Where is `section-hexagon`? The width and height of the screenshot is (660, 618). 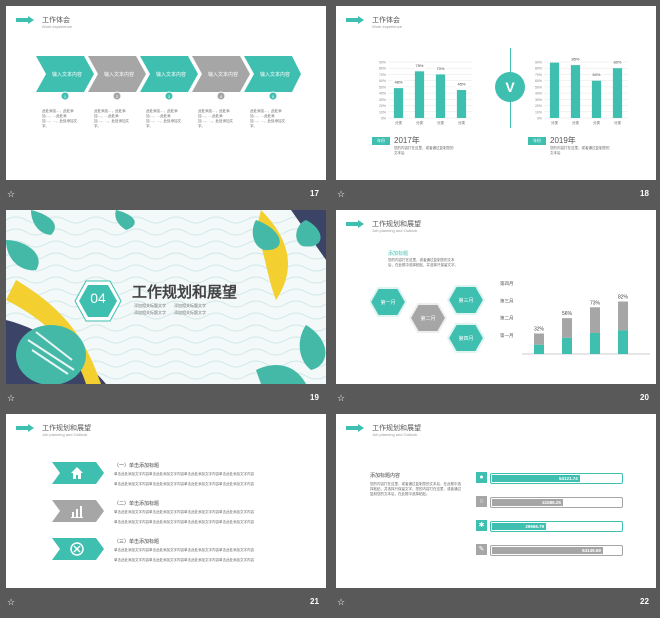 section-hexagon is located at coordinates (98, 301).